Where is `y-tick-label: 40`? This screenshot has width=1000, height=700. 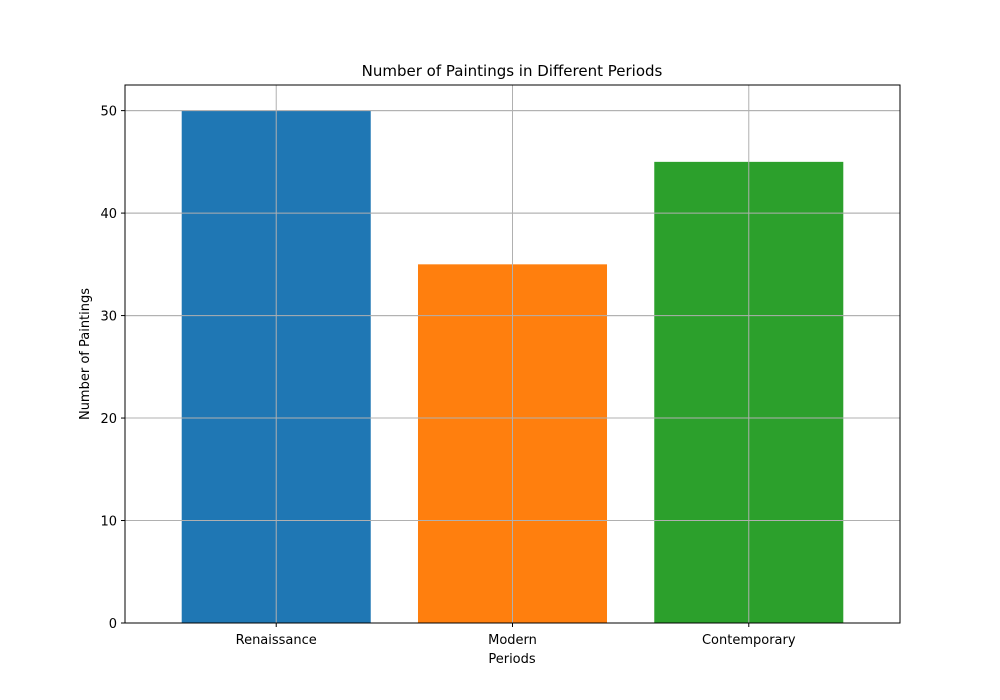
y-tick-label: 40 is located at coordinates (108, 214).